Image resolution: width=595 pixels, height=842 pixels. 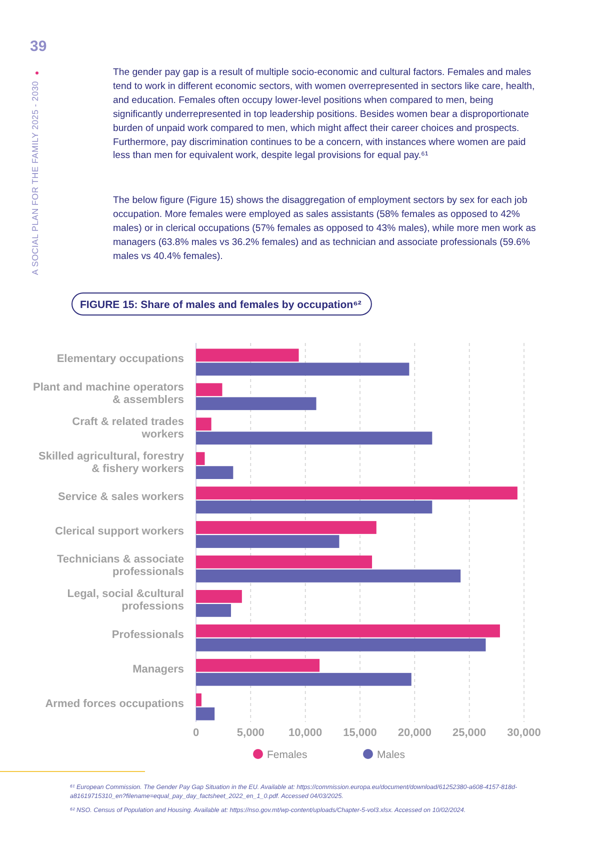 What do you see at coordinates (111, 462) in the screenshot?
I see `y-tick-label: Skilled agricultural, forestry & fishery workers` at bounding box center [111, 462].